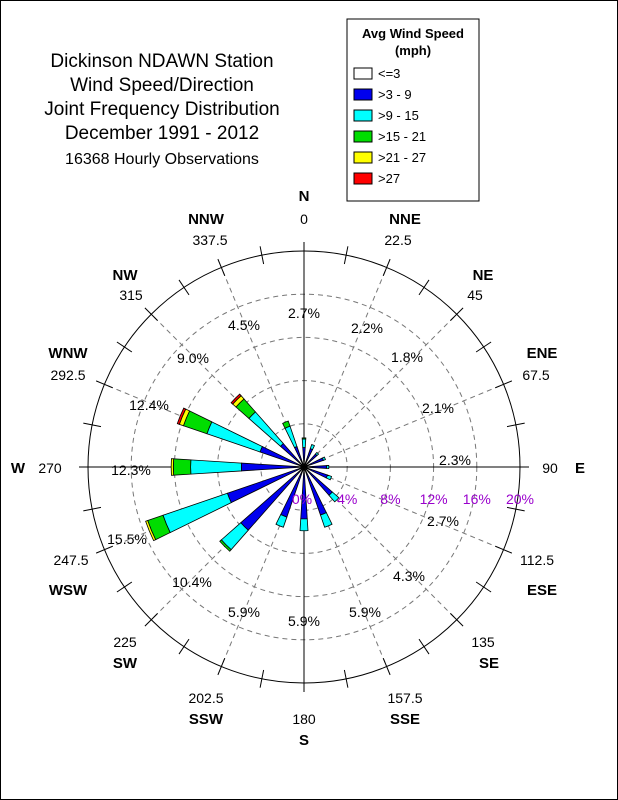 The image size is (618, 800). What do you see at coordinates (193, 358) in the screenshot?
I see `direction-total: 9.0%` at bounding box center [193, 358].